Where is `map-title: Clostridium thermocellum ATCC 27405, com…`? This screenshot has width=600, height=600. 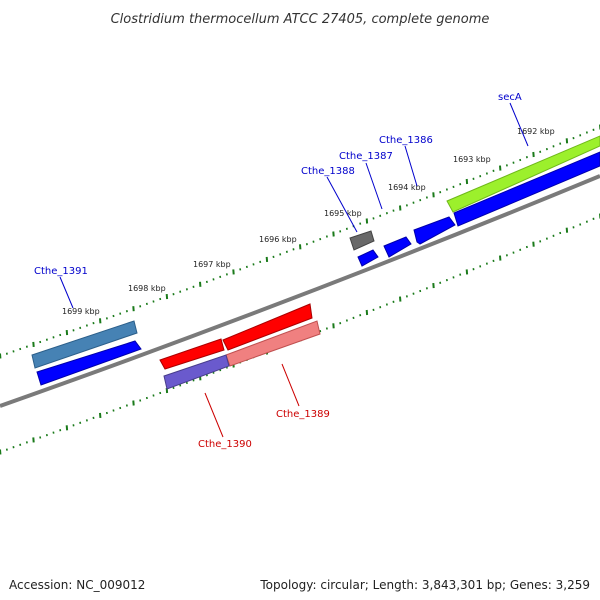
map-title: Clostridium thermocellum ATCC 27405, com… is located at coordinates (300, 19).